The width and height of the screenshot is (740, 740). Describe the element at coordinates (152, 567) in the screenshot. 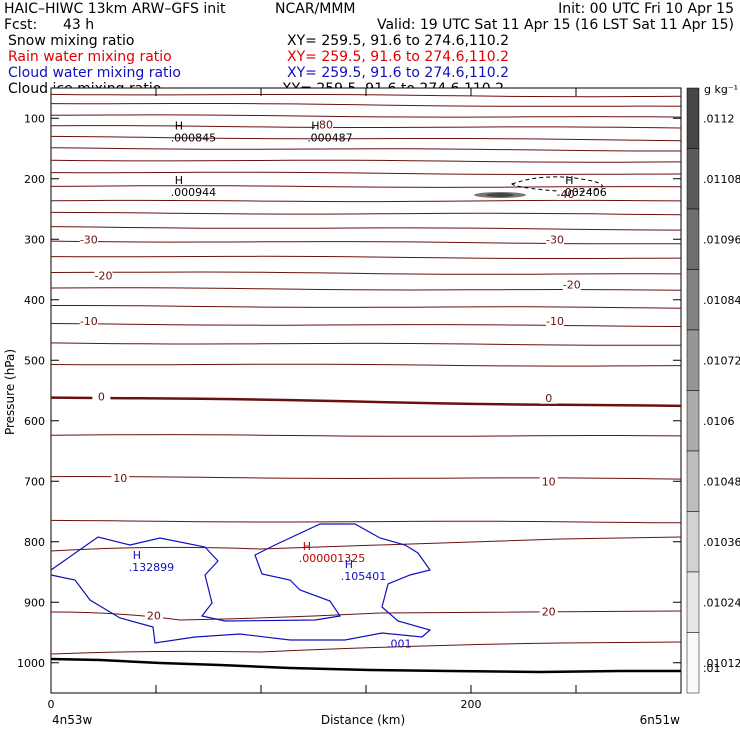

I see `maximum-value: .132899` at that location.